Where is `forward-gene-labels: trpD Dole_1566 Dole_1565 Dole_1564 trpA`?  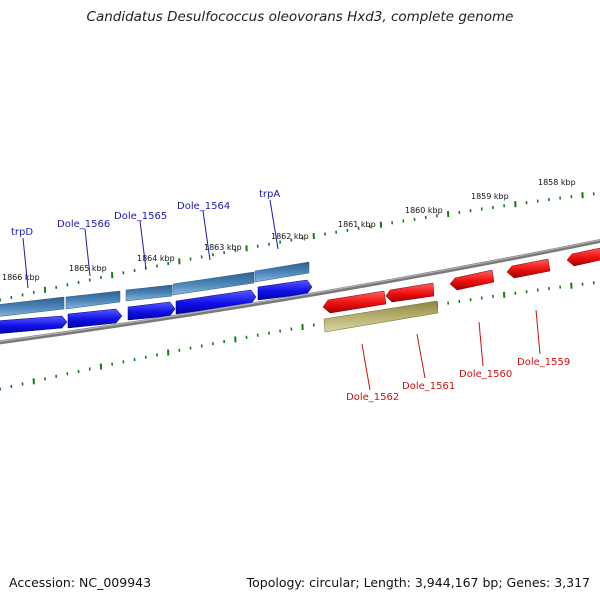
forward-gene-labels: trpD Dole_1566 Dole_1565 Dole_1564 trpA is located at coordinates (145, 213).